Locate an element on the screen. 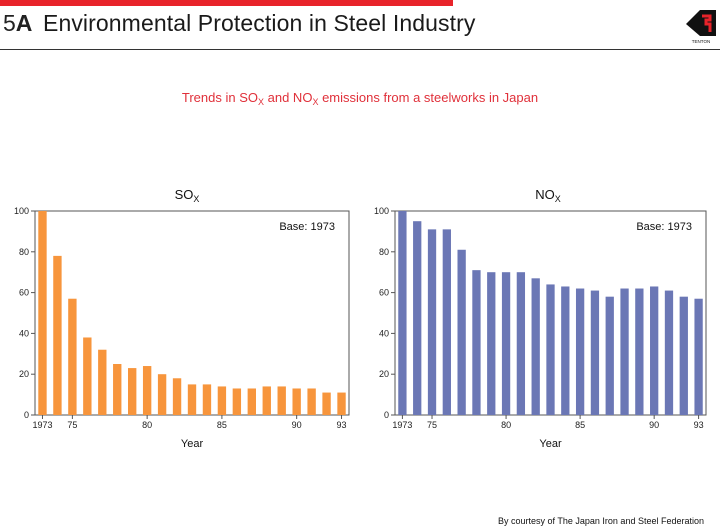 The width and height of the screenshot is (720, 530). so-y-tick-label: 60 is located at coordinates (24, 293).